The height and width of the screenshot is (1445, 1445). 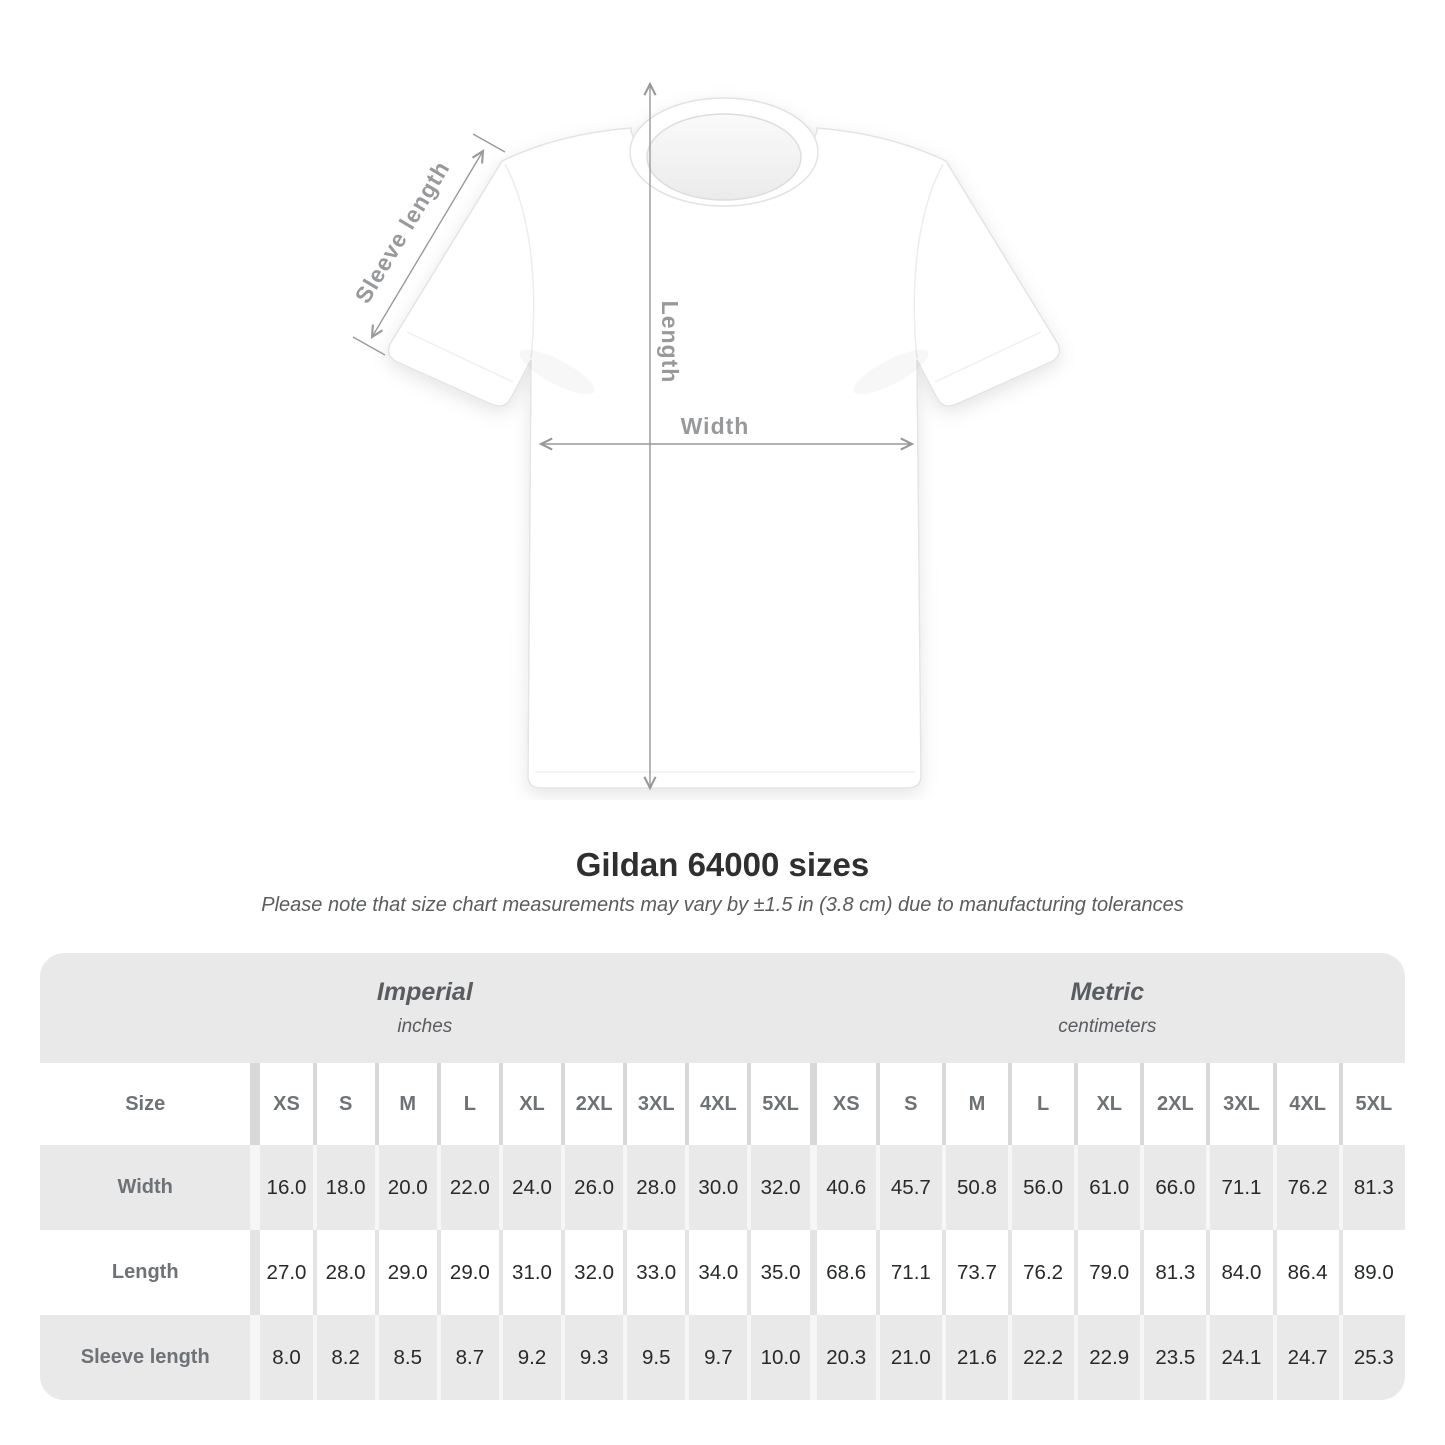 I want to click on length-imp-l: 29.0, so click(x=467, y=1272).